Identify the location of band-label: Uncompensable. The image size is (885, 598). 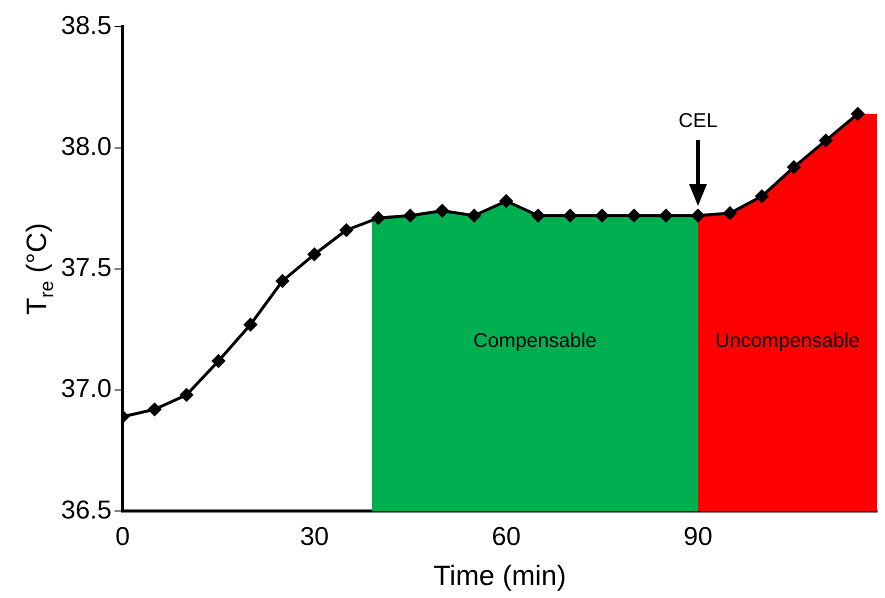
(787, 341).